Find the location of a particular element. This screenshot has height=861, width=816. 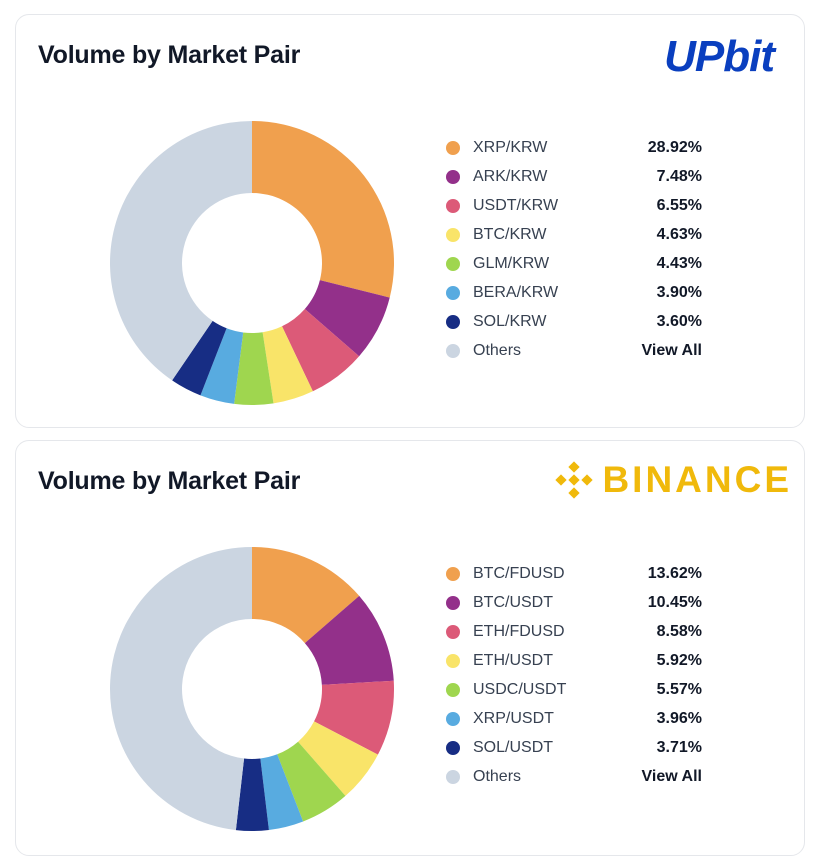

legend-item: ETH/USDT 5.92% is located at coordinates (574, 660).